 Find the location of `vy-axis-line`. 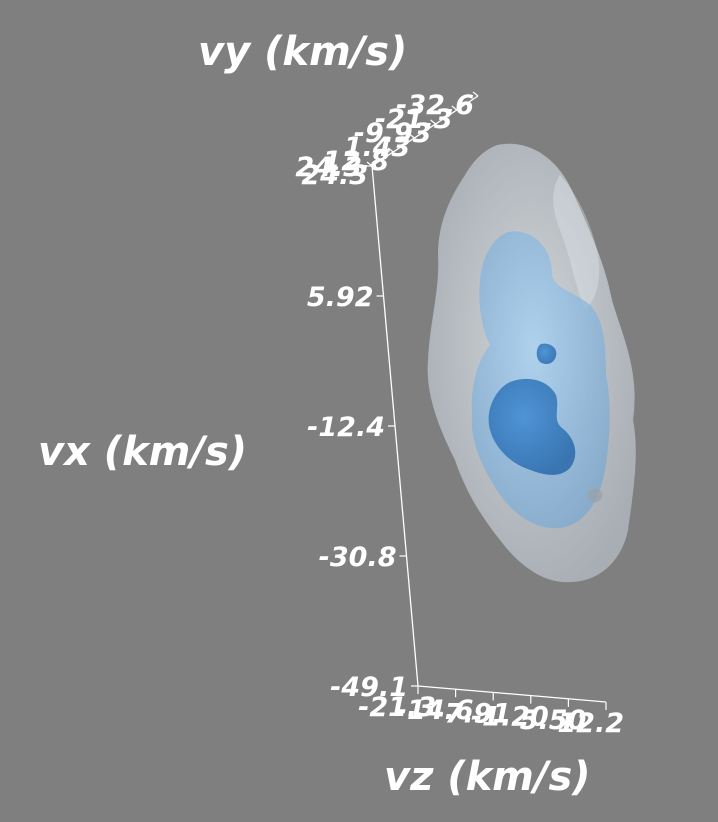

vy-axis-line is located at coordinates (425, 131).